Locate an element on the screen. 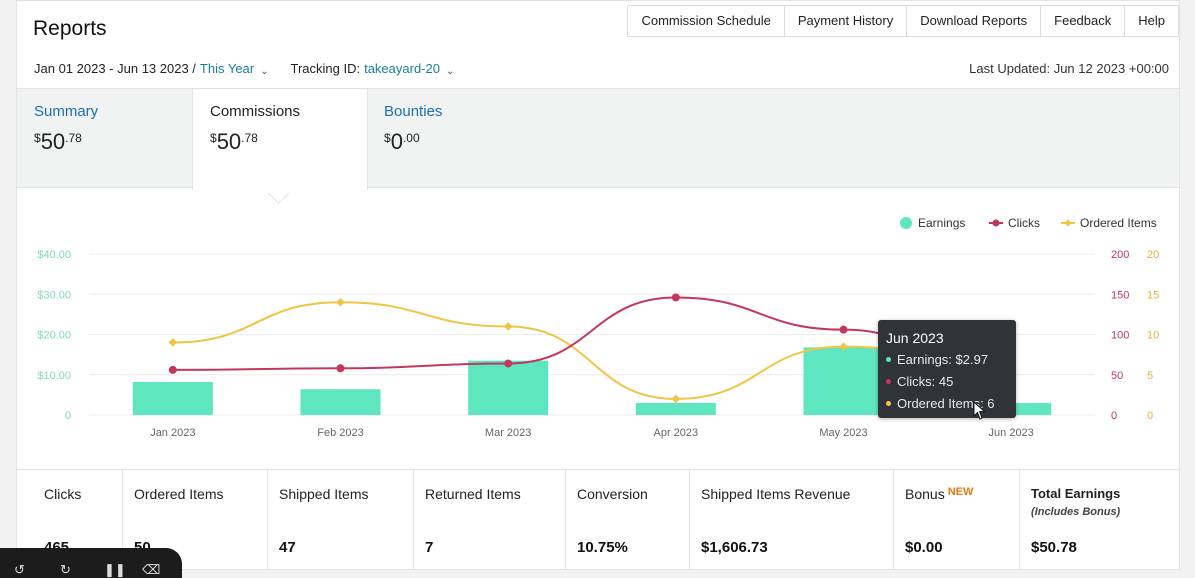 Image resolution: width=1195 pixels, height=578 pixels. x-axis-label: Jan 2023 is located at coordinates (172, 433).